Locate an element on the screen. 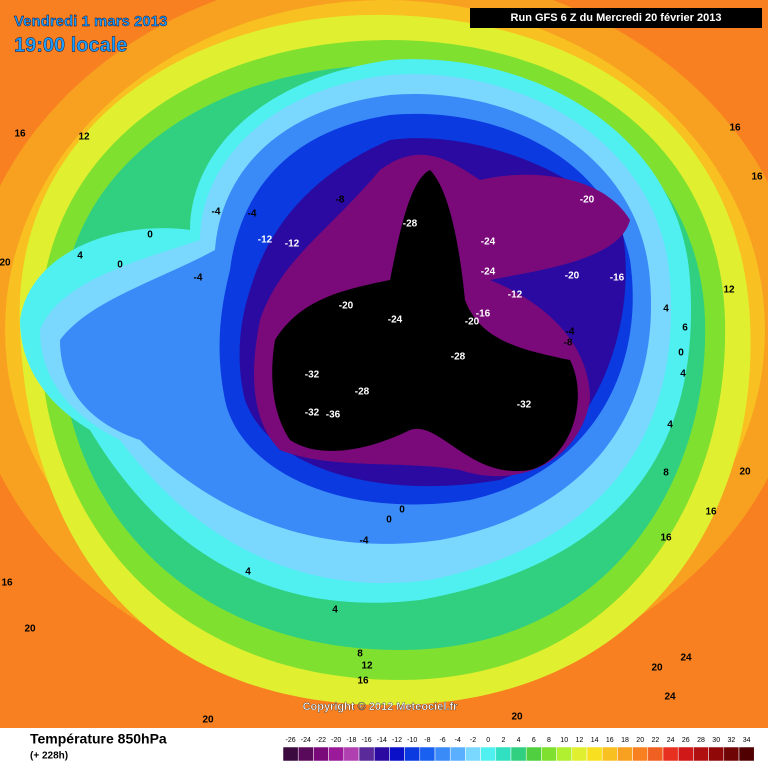  forecast-time: 19:00 locale is located at coordinates (70, 45).